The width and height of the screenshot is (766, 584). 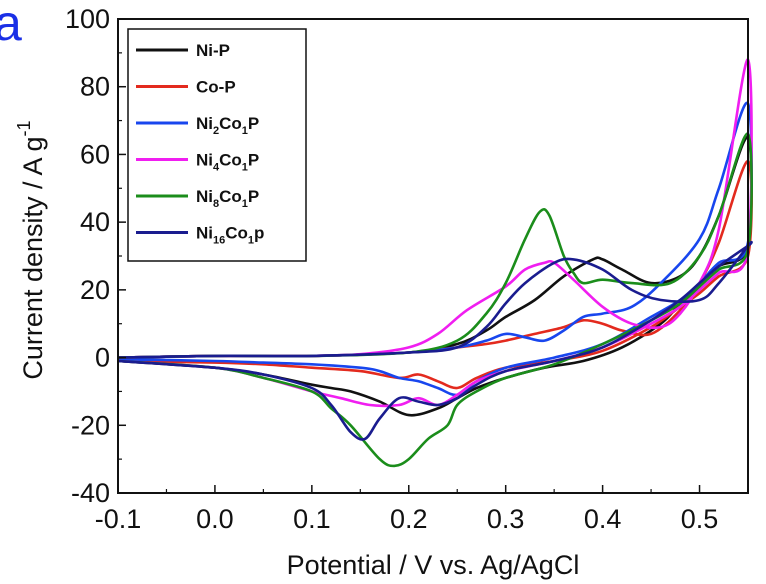 I want to click on legend-label-2: Ni2Co1P, so click(x=227, y=125).